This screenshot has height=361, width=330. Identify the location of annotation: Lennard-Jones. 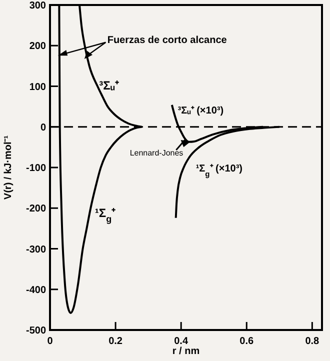
(157, 153).